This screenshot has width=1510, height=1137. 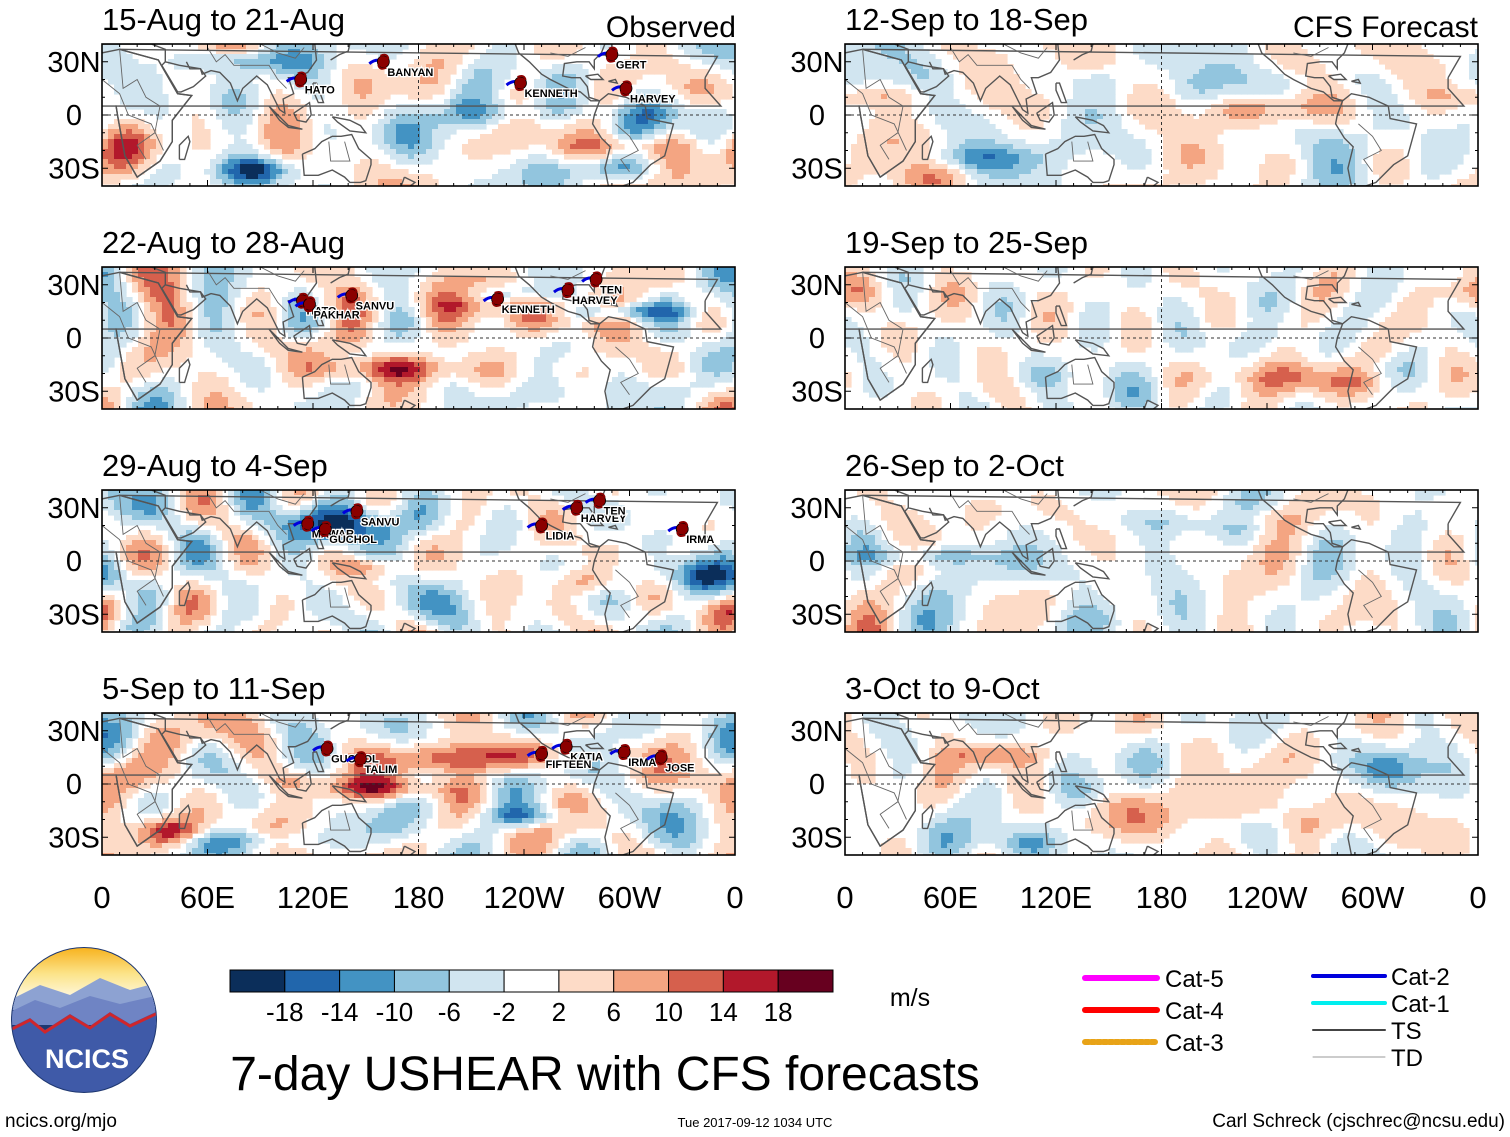 What do you see at coordinates (1420, 1004) in the screenshot?
I see `legend-label: Cat-1` at bounding box center [1420, 1004].